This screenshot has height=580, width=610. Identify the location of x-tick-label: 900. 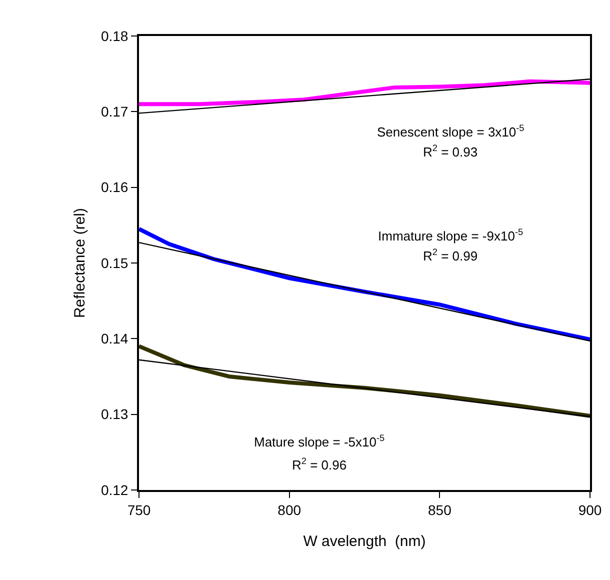
(590, 510).